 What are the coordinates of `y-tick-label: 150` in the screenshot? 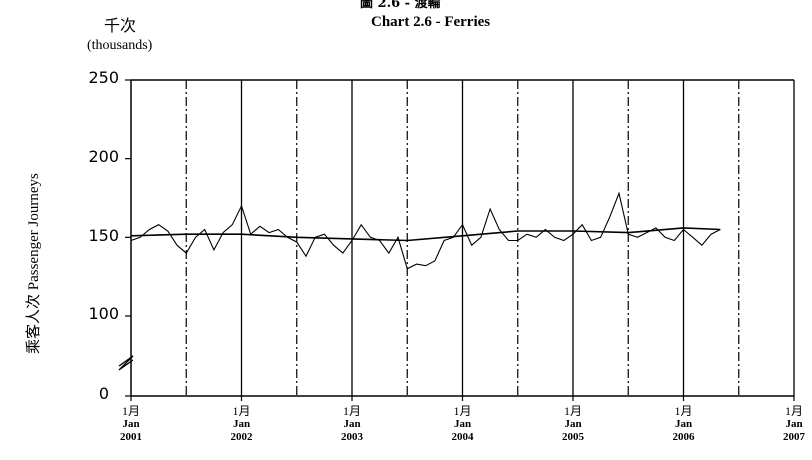 It's located at (103, 235).